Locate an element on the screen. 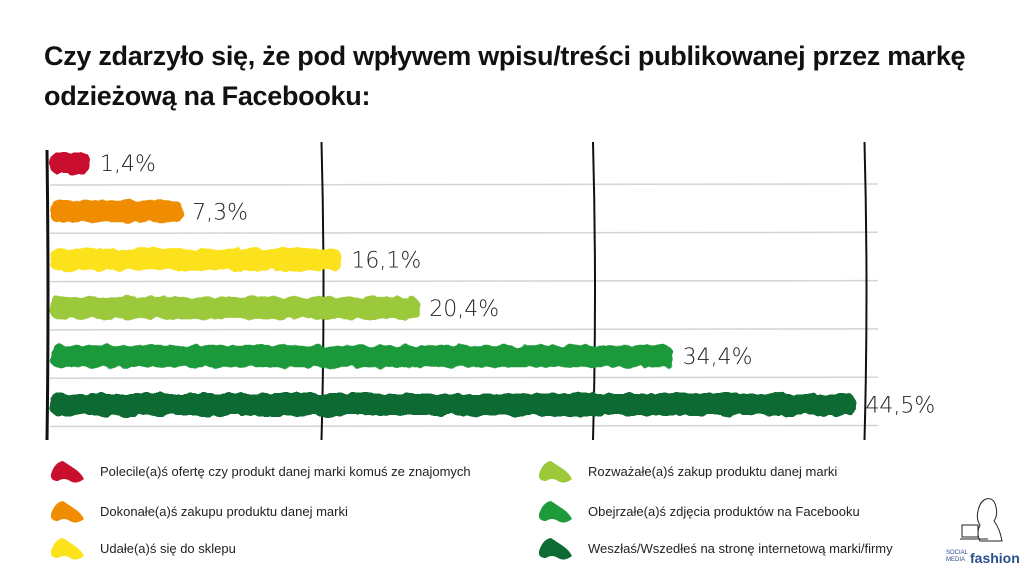 Image resolution: width=1024 pixels, height=573 pixels. vertical-gridline is located at coordinates (865, 291).